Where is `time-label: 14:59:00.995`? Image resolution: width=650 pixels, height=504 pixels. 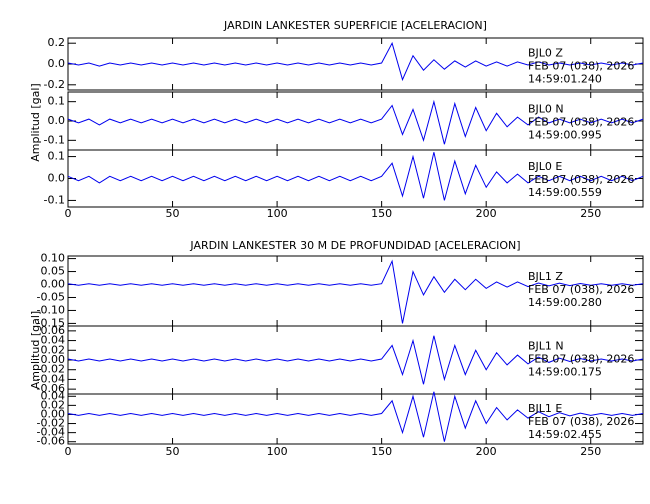
time-label: 14:59:00.995 is located at coordinates (565, 134).